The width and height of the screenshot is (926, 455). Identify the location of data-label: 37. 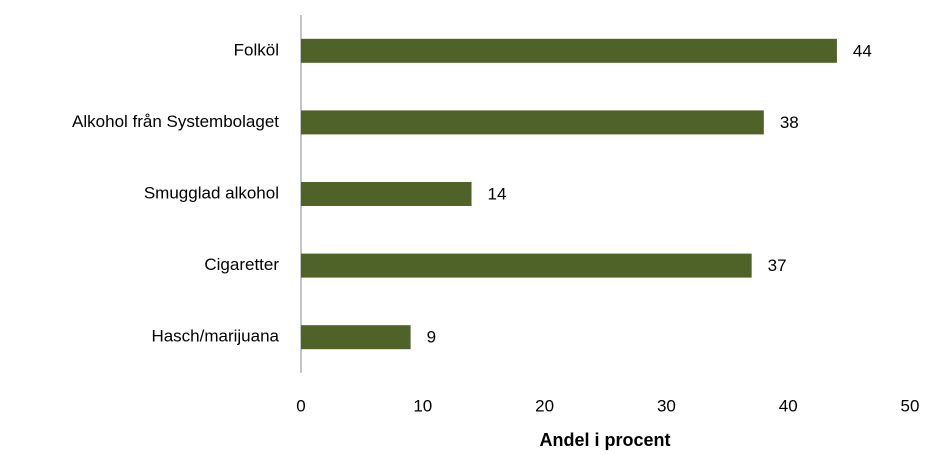
(777, 265).